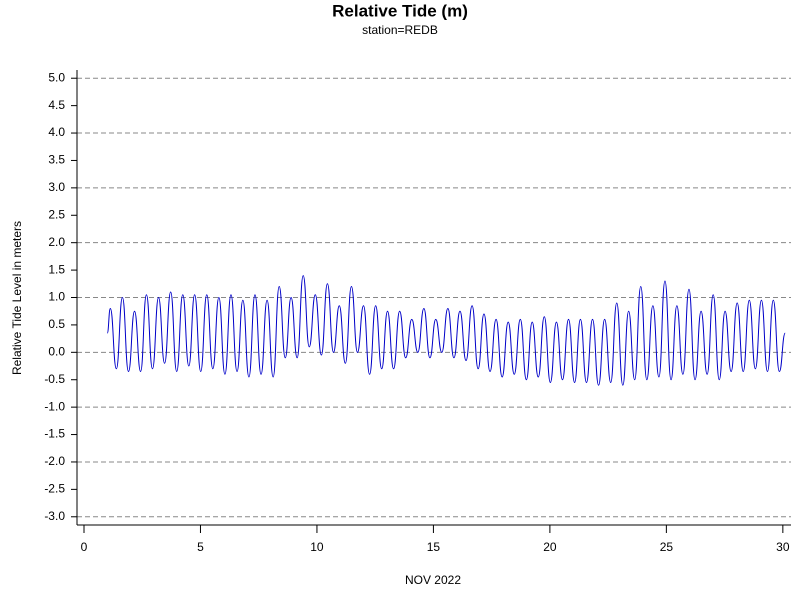 The image size is (800, 600). I want to click on y-tick-label: 2.0, so click(56, 242).